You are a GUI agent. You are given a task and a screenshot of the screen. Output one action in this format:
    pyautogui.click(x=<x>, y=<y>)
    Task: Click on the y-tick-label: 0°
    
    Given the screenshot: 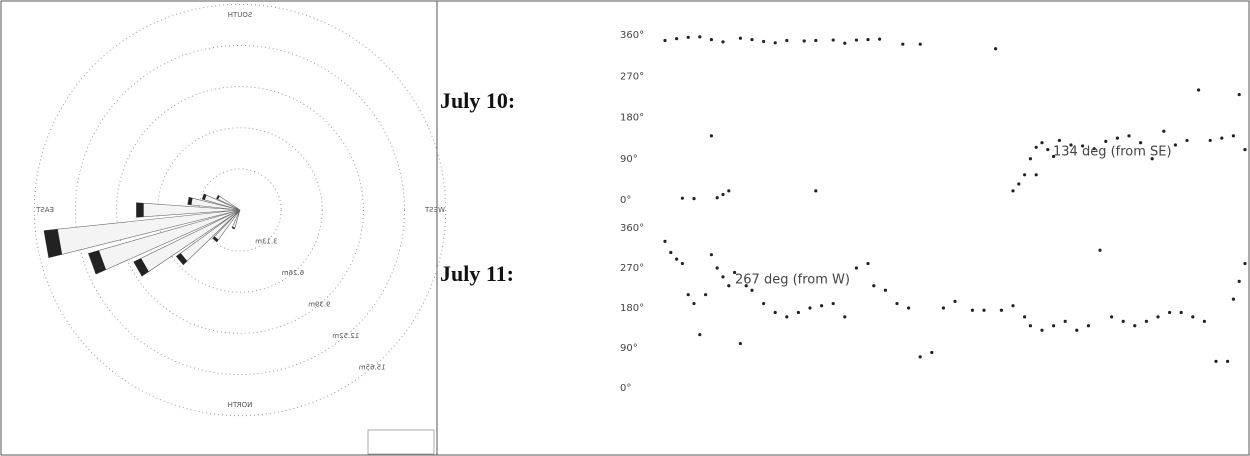 What is the action you would take?
    pyautogui.click(x=625, y=388)
    